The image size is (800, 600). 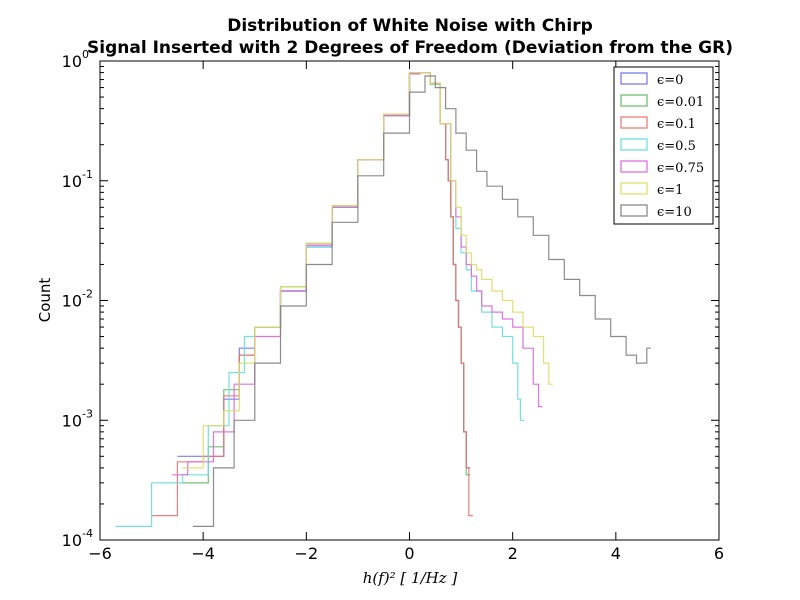 I want to click on y-tick-exponent: -3, so click(x=87, y=413).